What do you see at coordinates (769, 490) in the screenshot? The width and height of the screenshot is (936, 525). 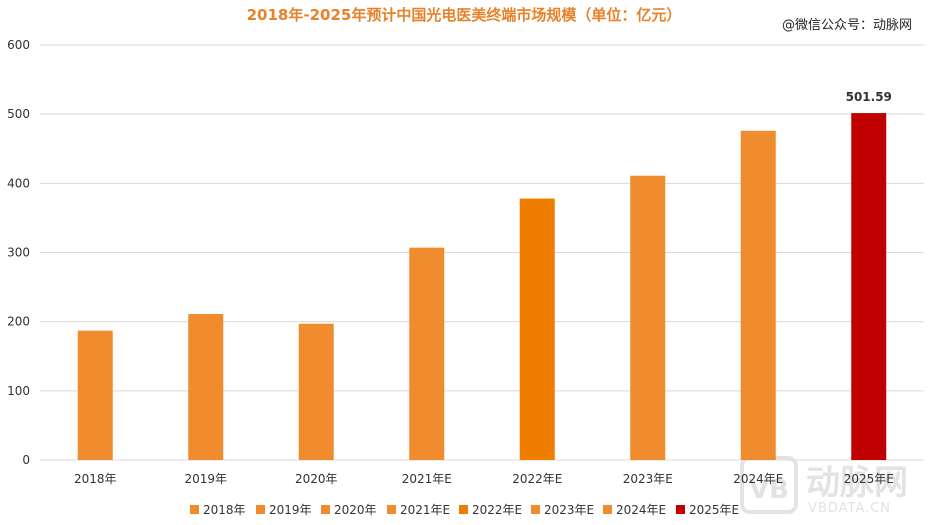 I see `watermark-logo-mark-text: VB` at bounding box center [769, 490].